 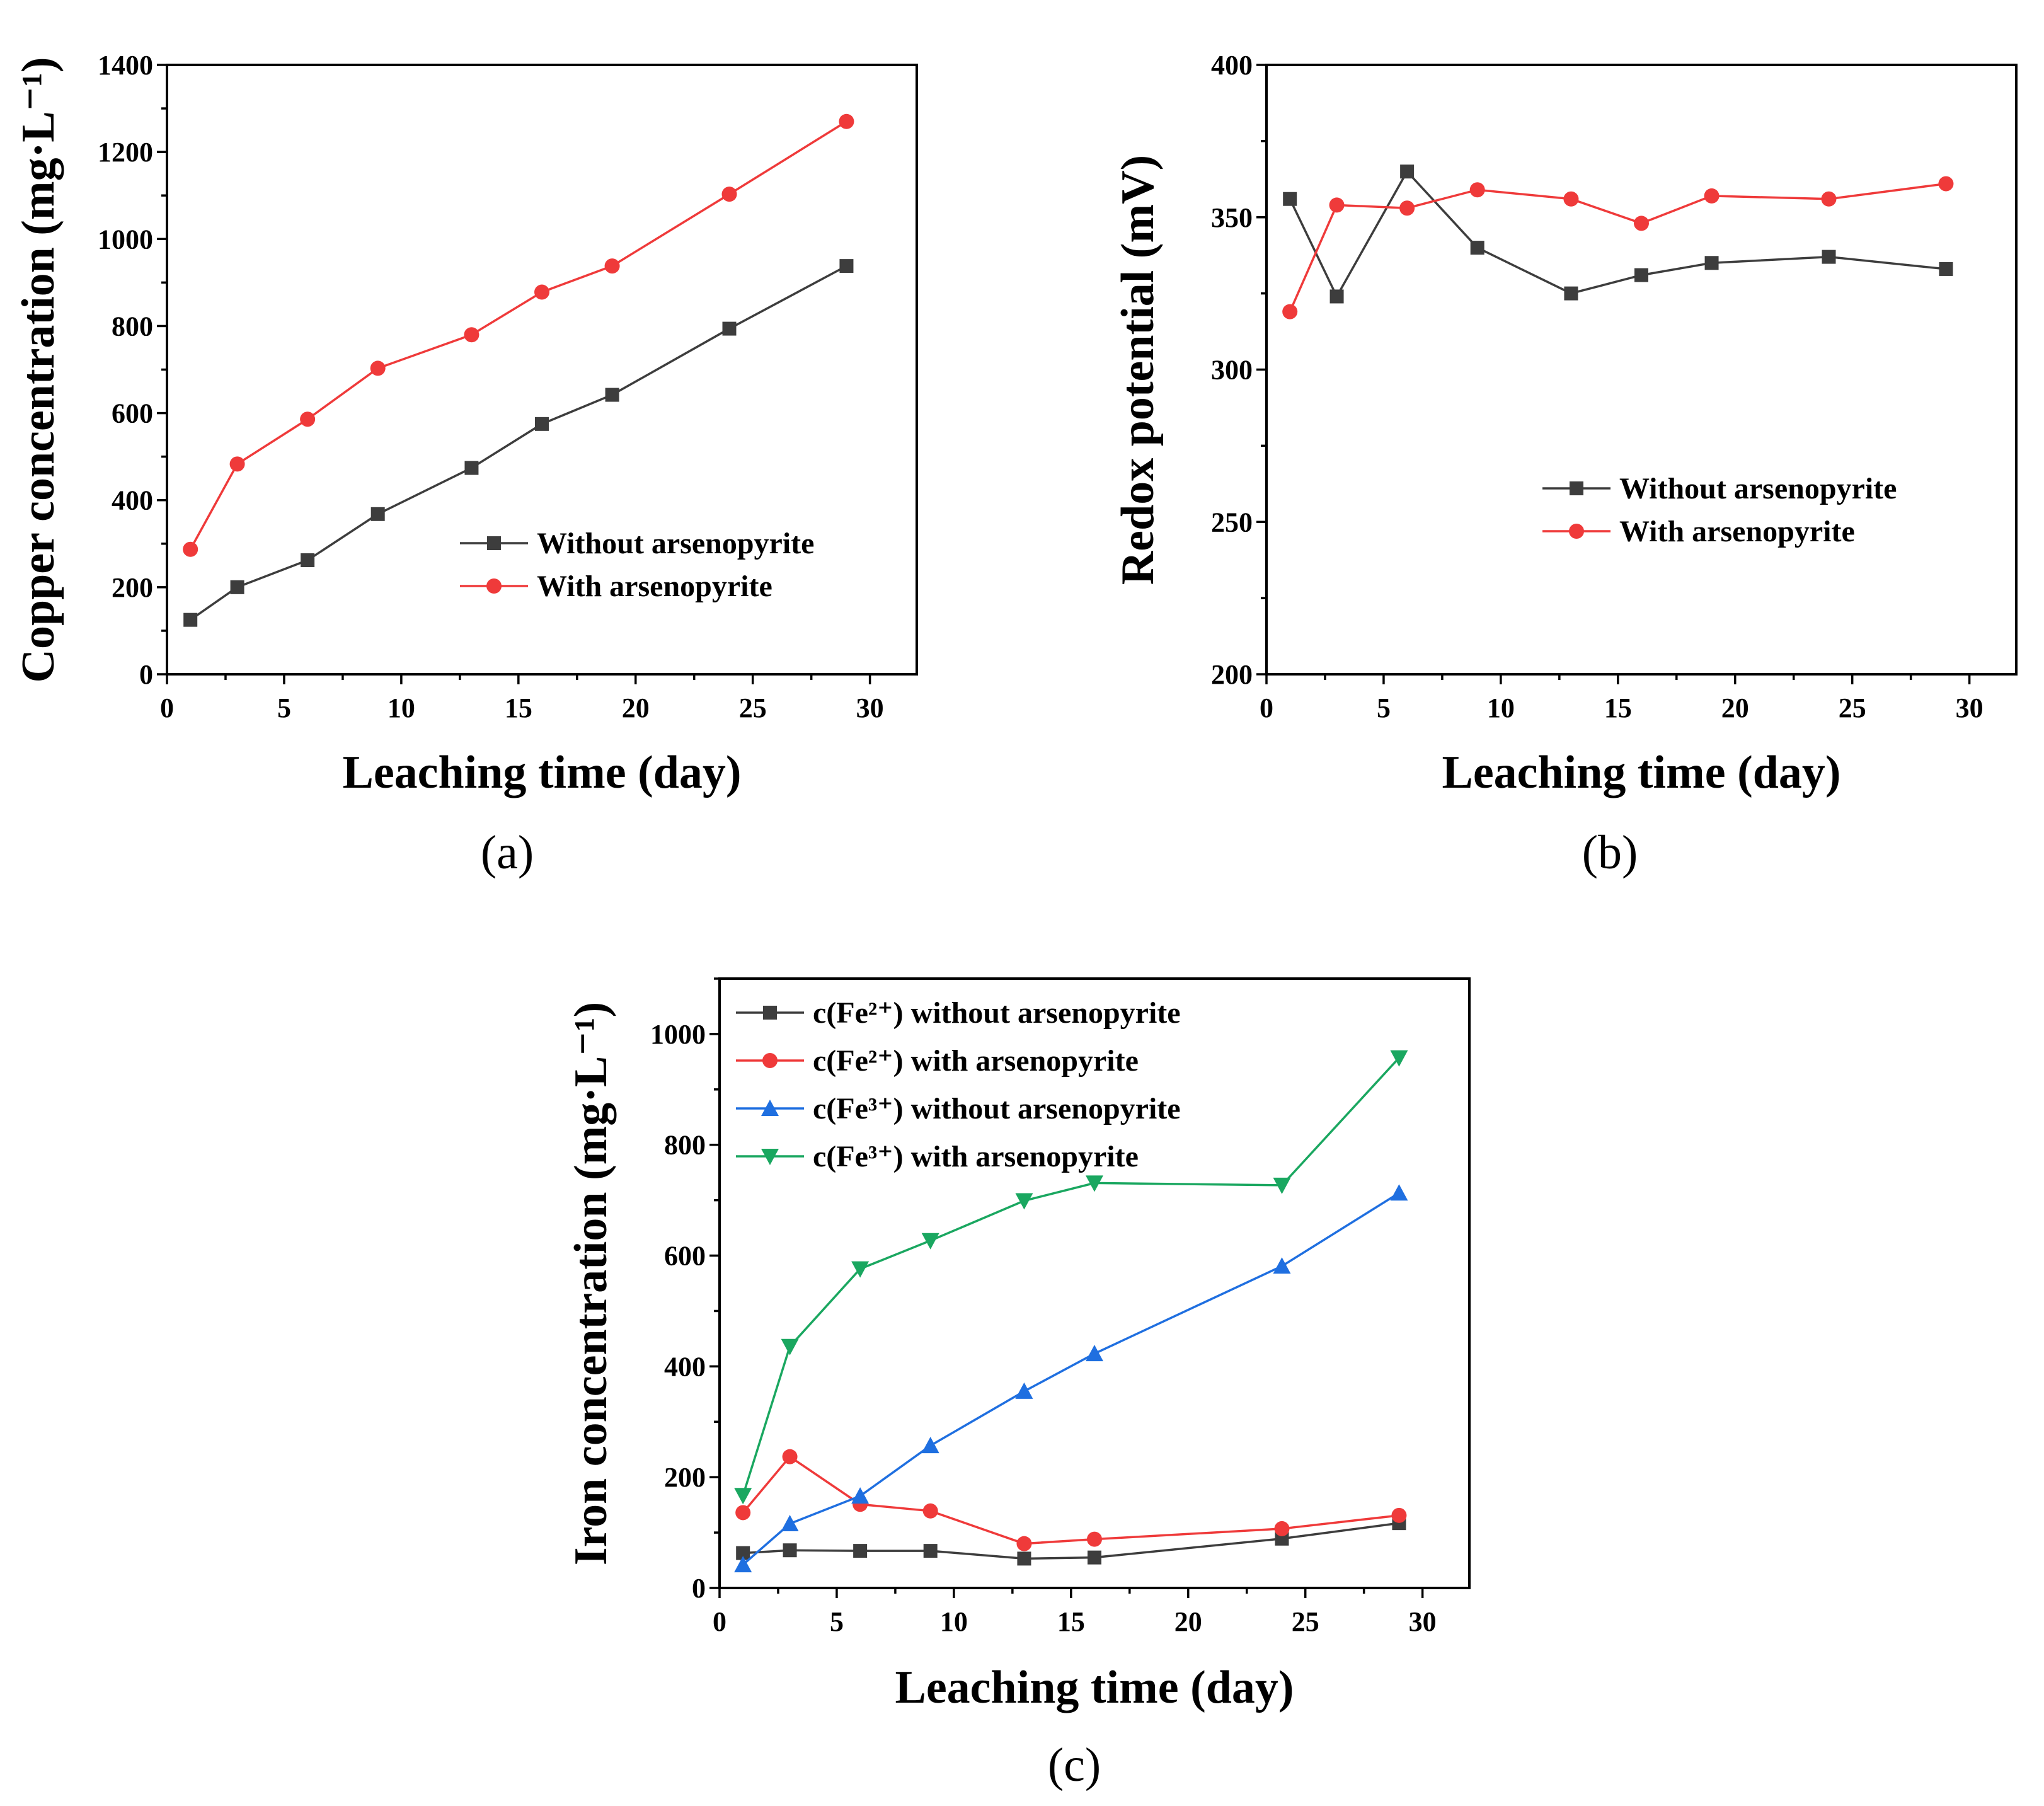 What do you see at coordinates (1737, 531) in the screenshot?
I see `legend-label: With arsenopyrite` at bounding box center [1737, 531].